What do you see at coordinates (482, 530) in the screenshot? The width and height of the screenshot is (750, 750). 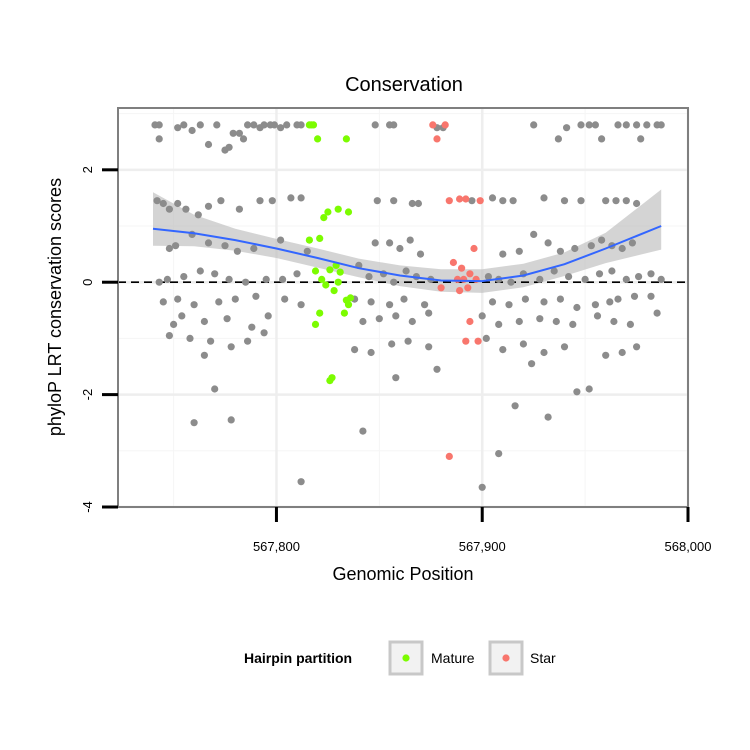 I see `x-axis: 567,800 567,900 568,000` at bounding box center [482, 530].